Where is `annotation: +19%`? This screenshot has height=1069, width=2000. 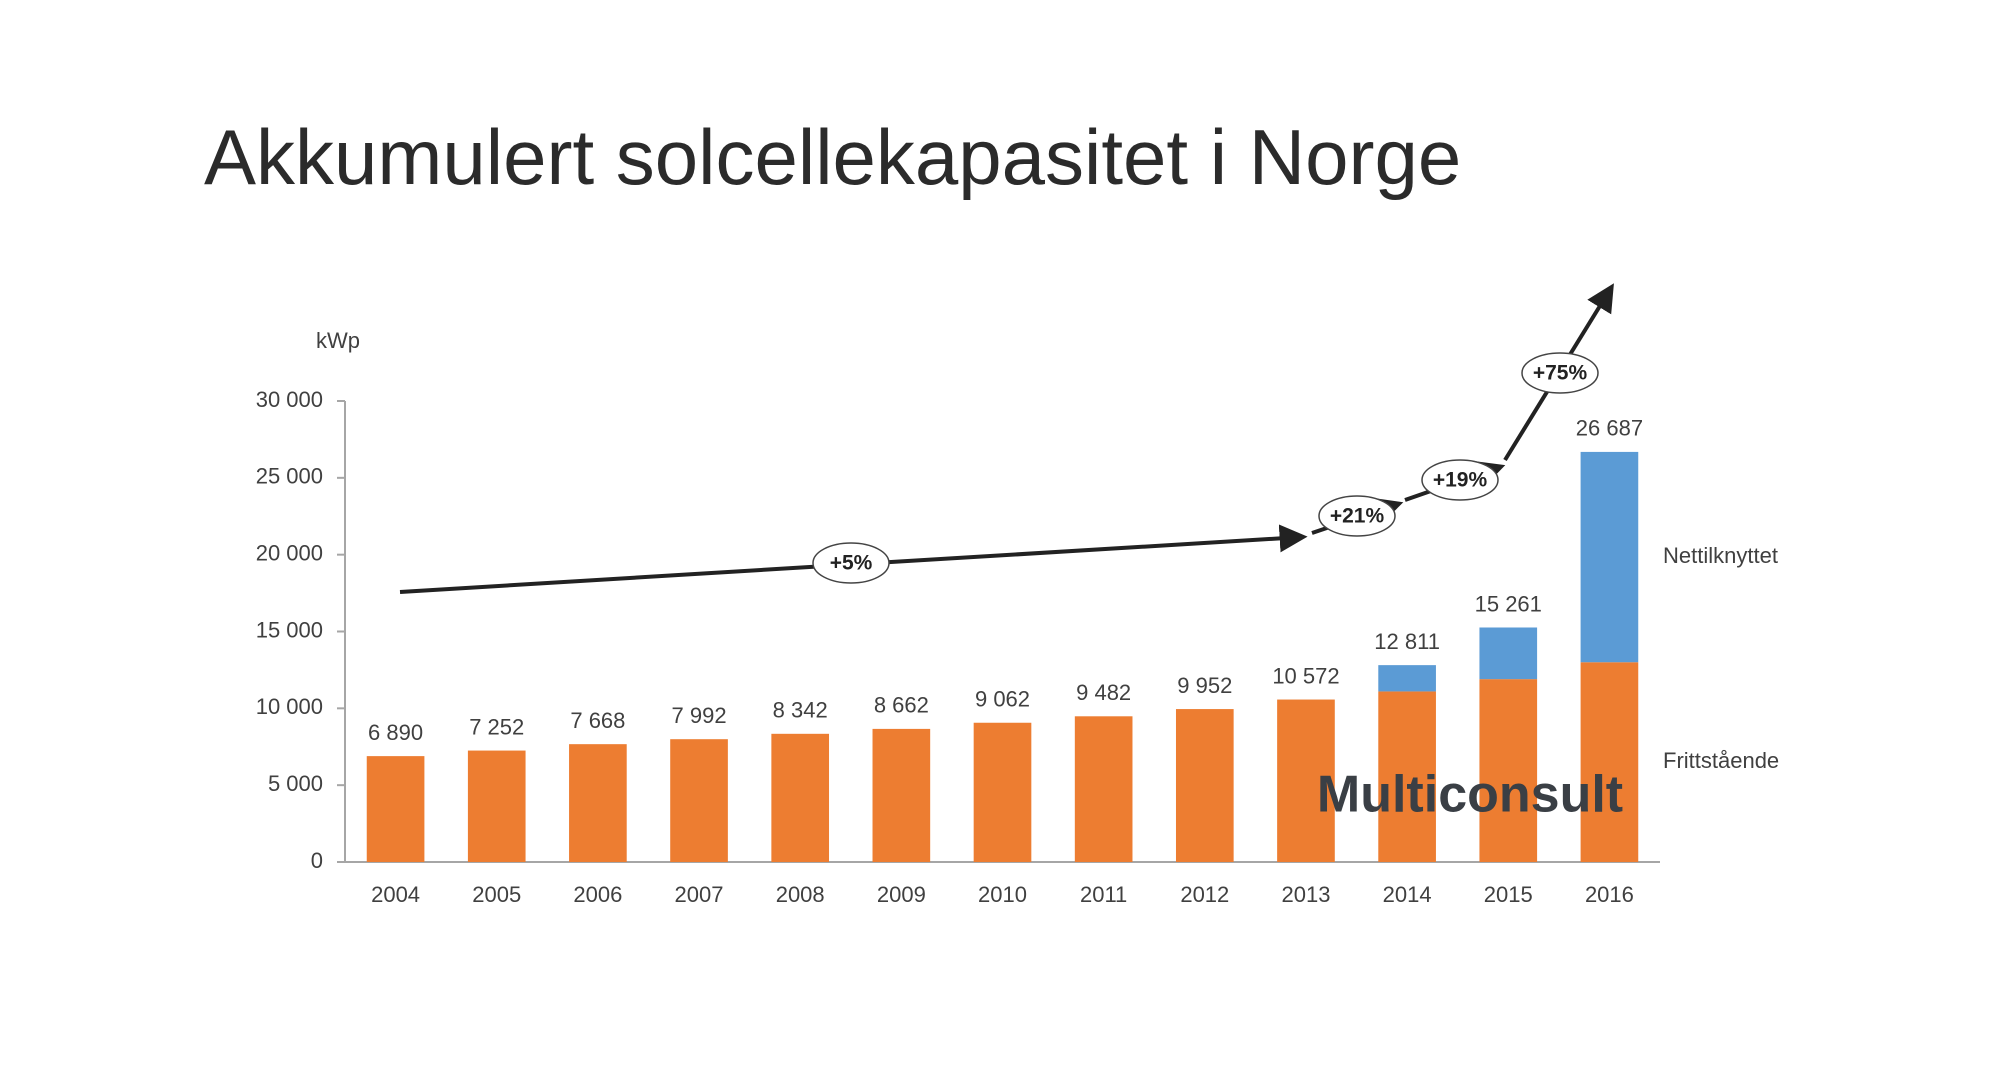
annotation: +19% is located at coordinates (1460, 480).